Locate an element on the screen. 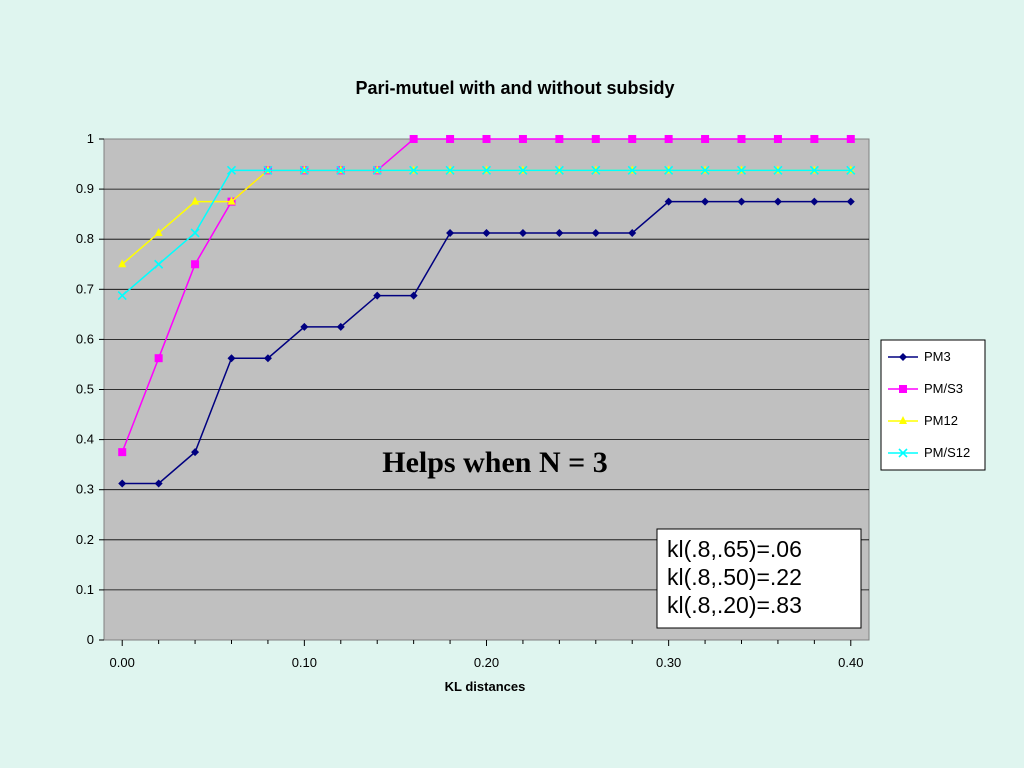 This screenshot has height=768, width=1024. legend-box is located at coordinates (933, 405).